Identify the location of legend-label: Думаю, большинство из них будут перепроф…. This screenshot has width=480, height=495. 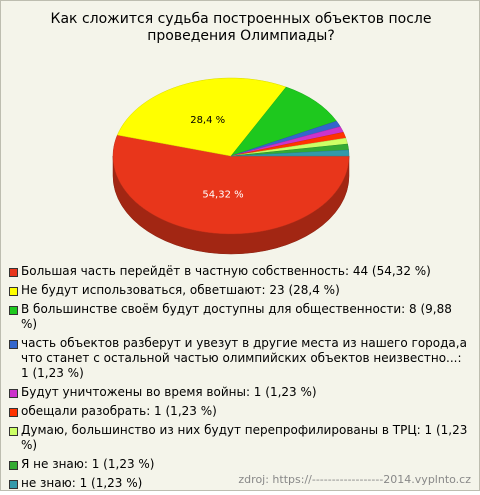
(244, 437).